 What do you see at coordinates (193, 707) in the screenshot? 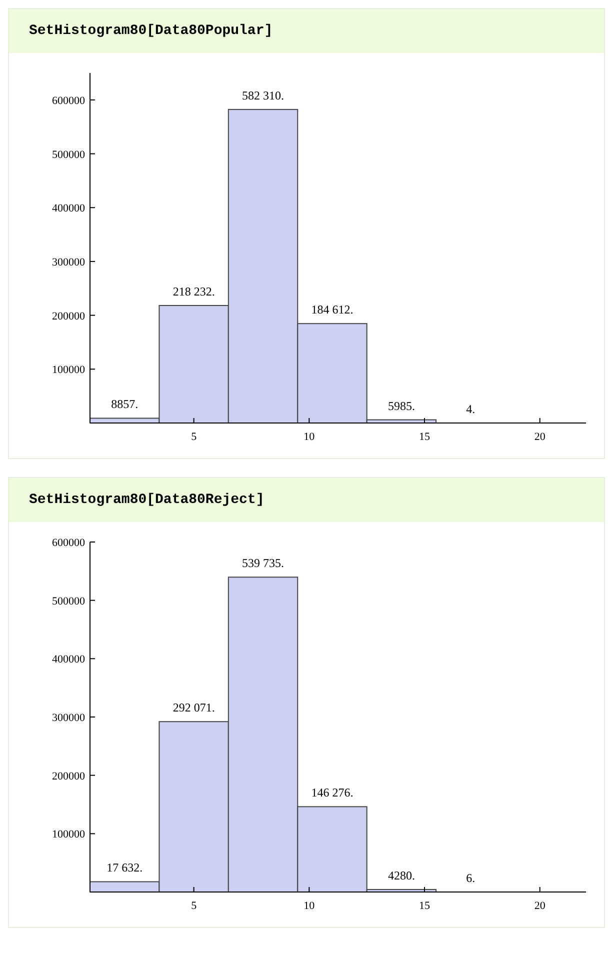
I see `data-label: 292 071.` at bounding box center [193, 707].